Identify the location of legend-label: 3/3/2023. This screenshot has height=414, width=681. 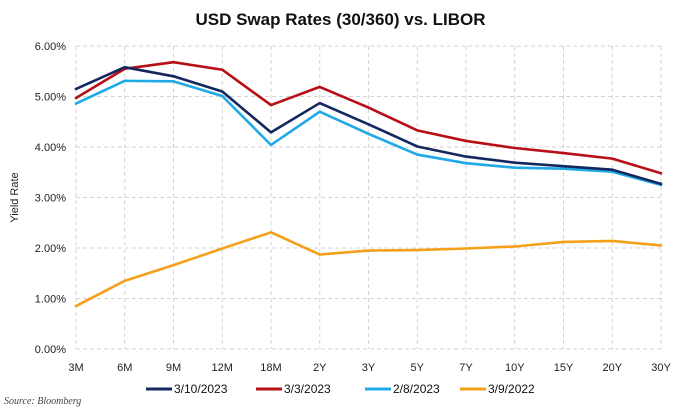
(307, 389).